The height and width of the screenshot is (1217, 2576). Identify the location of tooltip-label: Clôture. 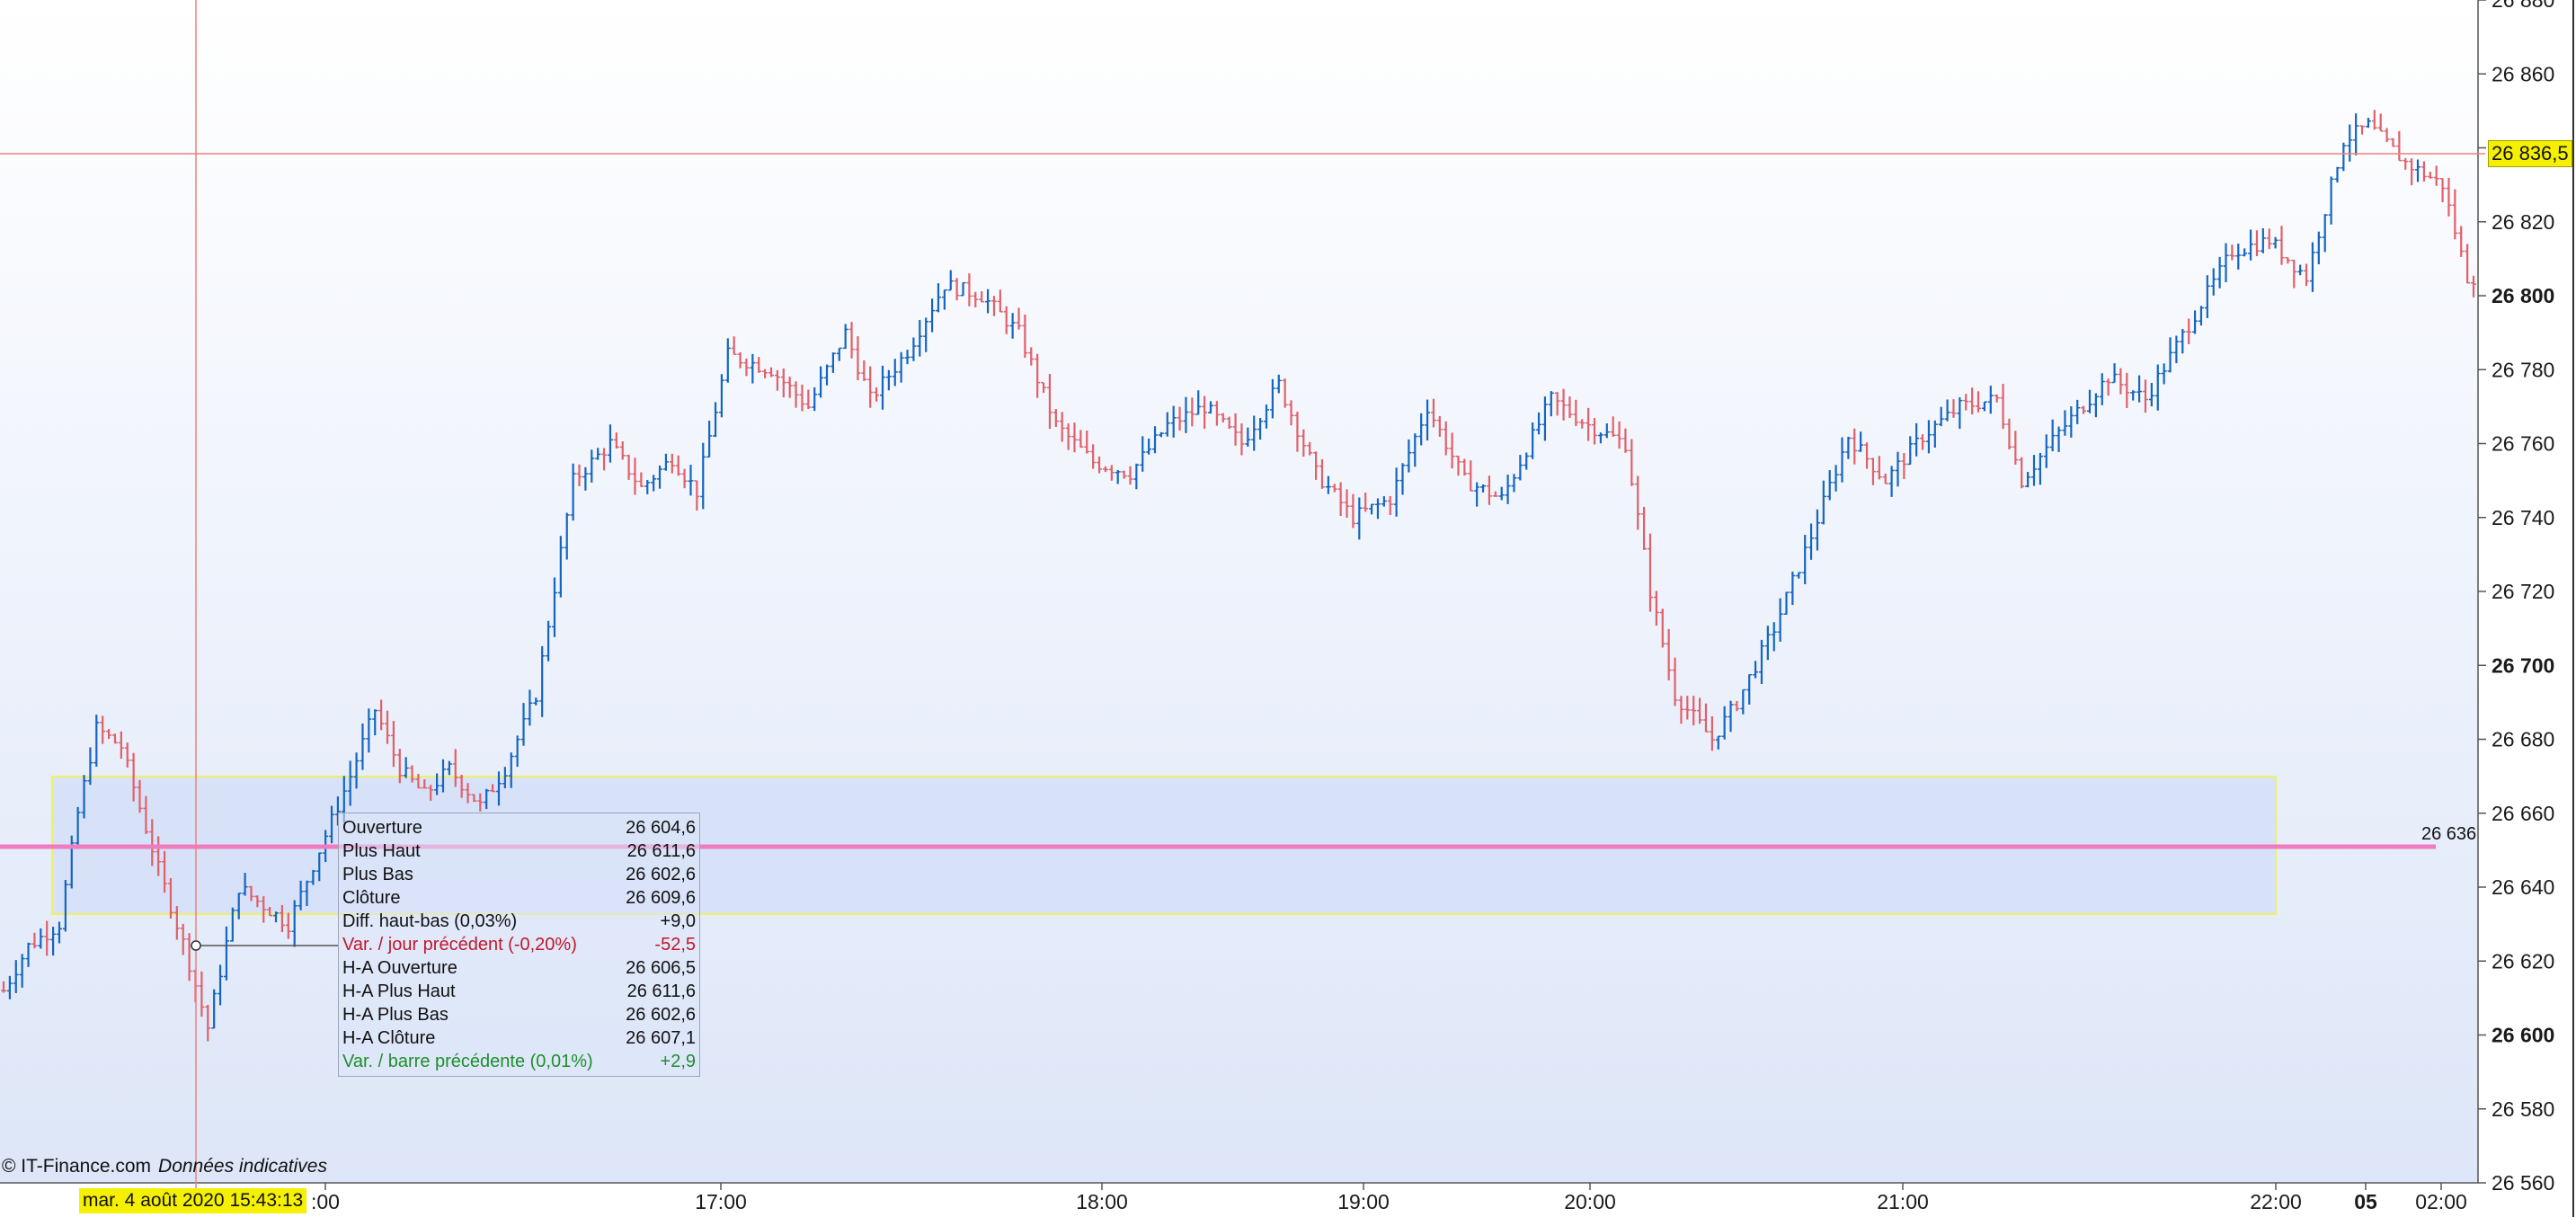
(371, 898).